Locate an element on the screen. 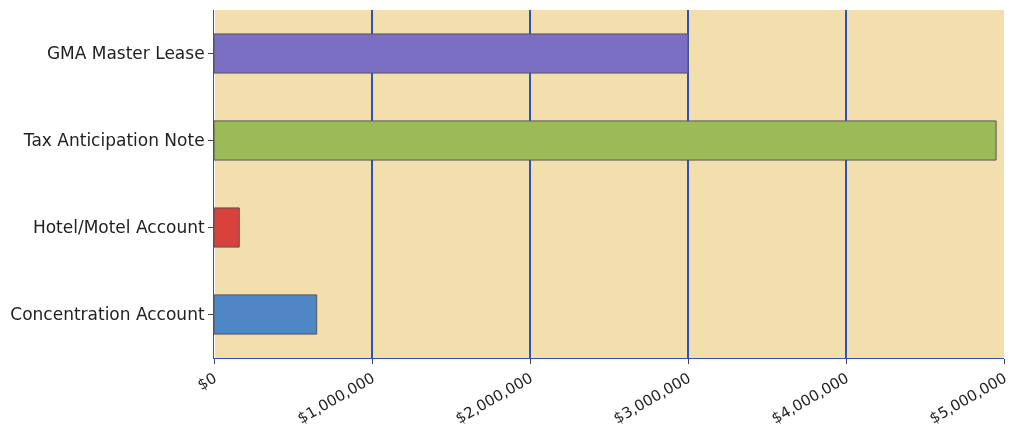 Image resolution: width=1034 pixels, height=437 pixels. y-tick-label: Concentration Account is located at coordinates (107, 314).